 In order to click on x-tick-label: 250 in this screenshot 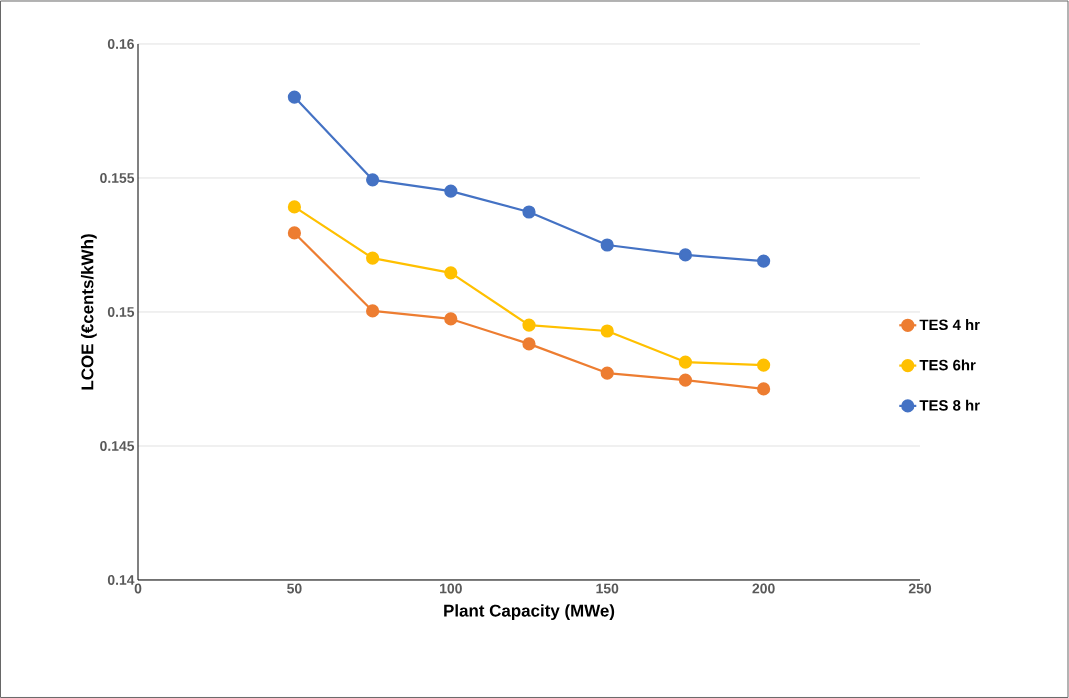, I will do `click(920, 588)`.